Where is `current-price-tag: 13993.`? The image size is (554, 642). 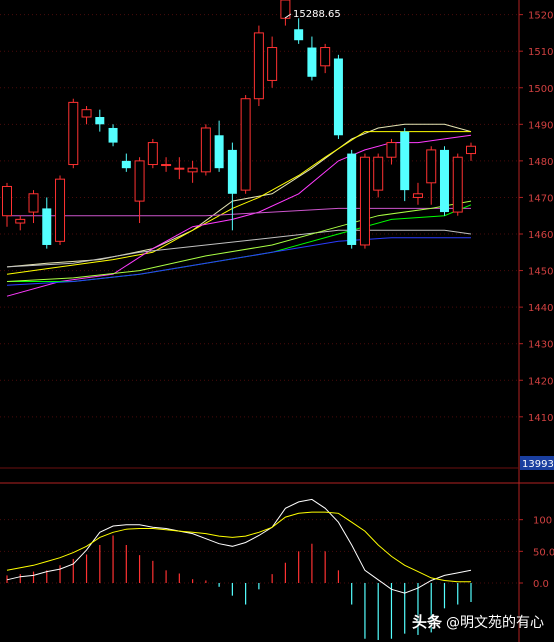
current-price-tag: 13993. is located at coordinates (537, 463).